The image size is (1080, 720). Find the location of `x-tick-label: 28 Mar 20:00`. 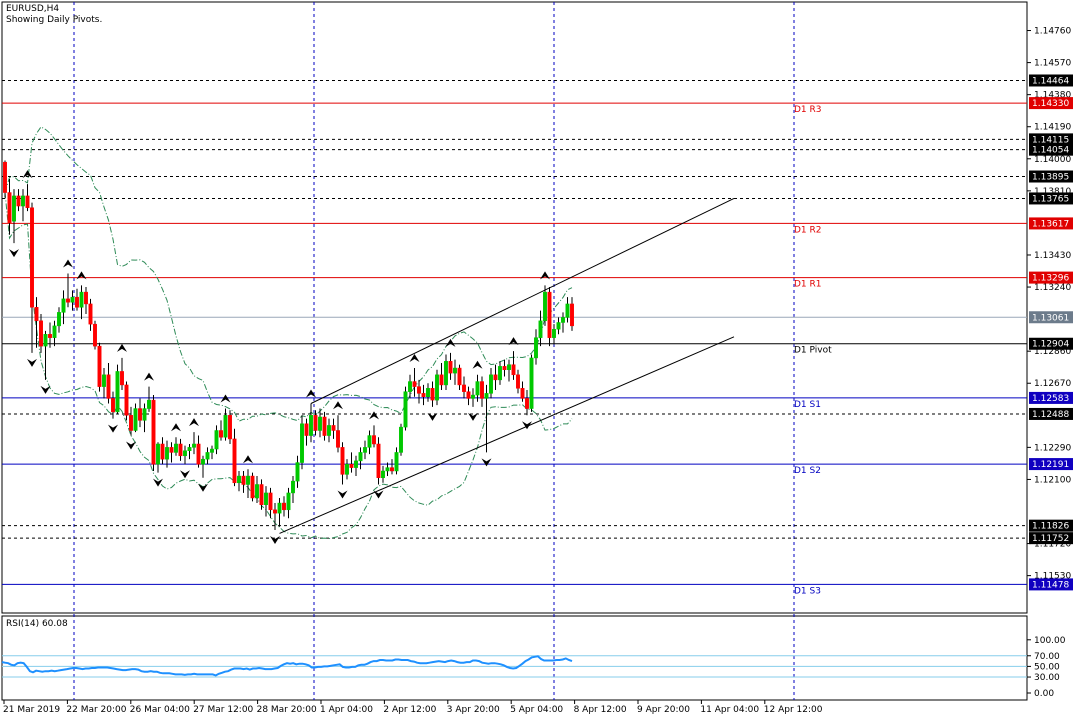

x-tick-label: 28 Mar 20:00 is located at coordinates (287, 710).